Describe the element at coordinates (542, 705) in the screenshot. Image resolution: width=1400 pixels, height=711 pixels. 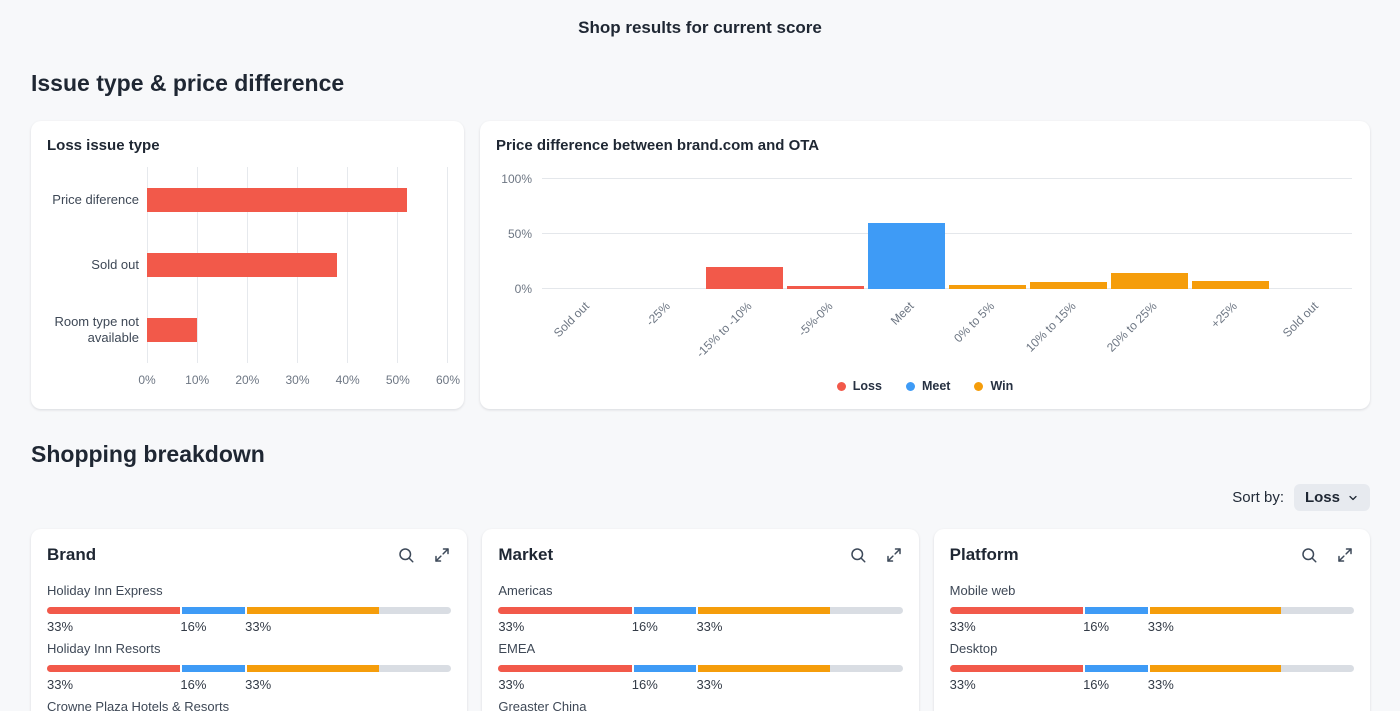
I see `item-label: Greaster China` at that location.